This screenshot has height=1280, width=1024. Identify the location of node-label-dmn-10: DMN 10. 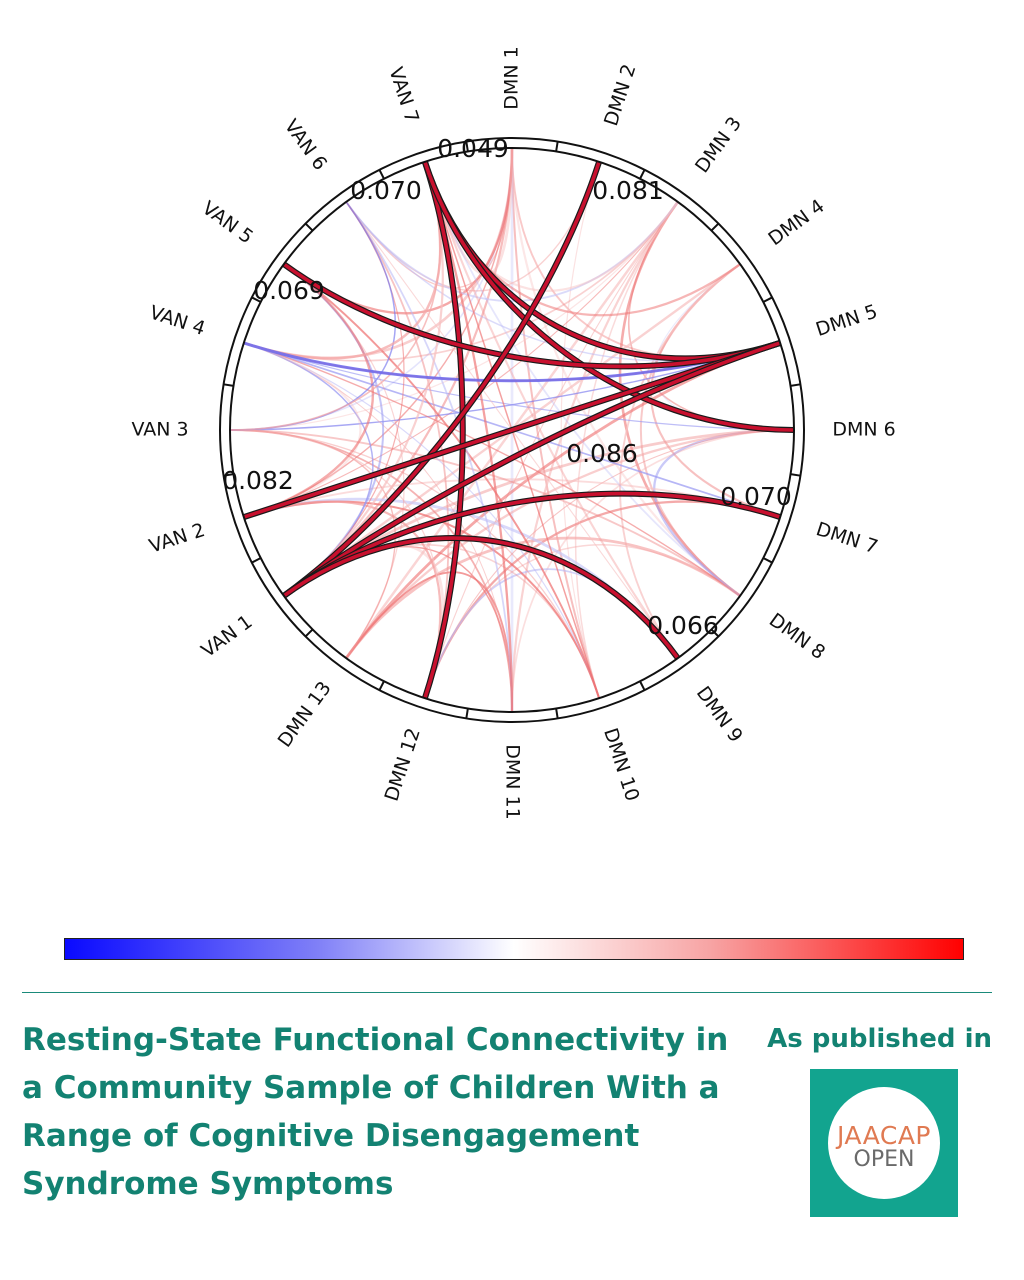
(621, 764).